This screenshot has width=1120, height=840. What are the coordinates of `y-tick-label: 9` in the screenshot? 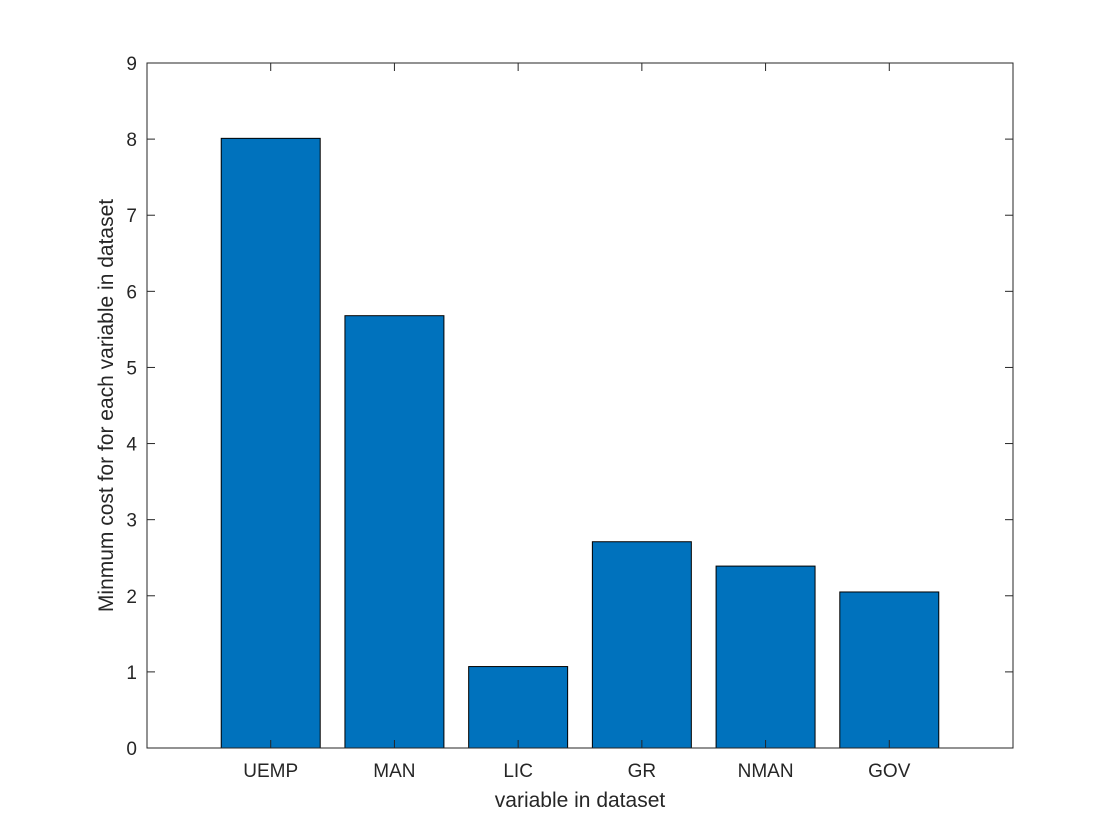 It's located at (131, 64).